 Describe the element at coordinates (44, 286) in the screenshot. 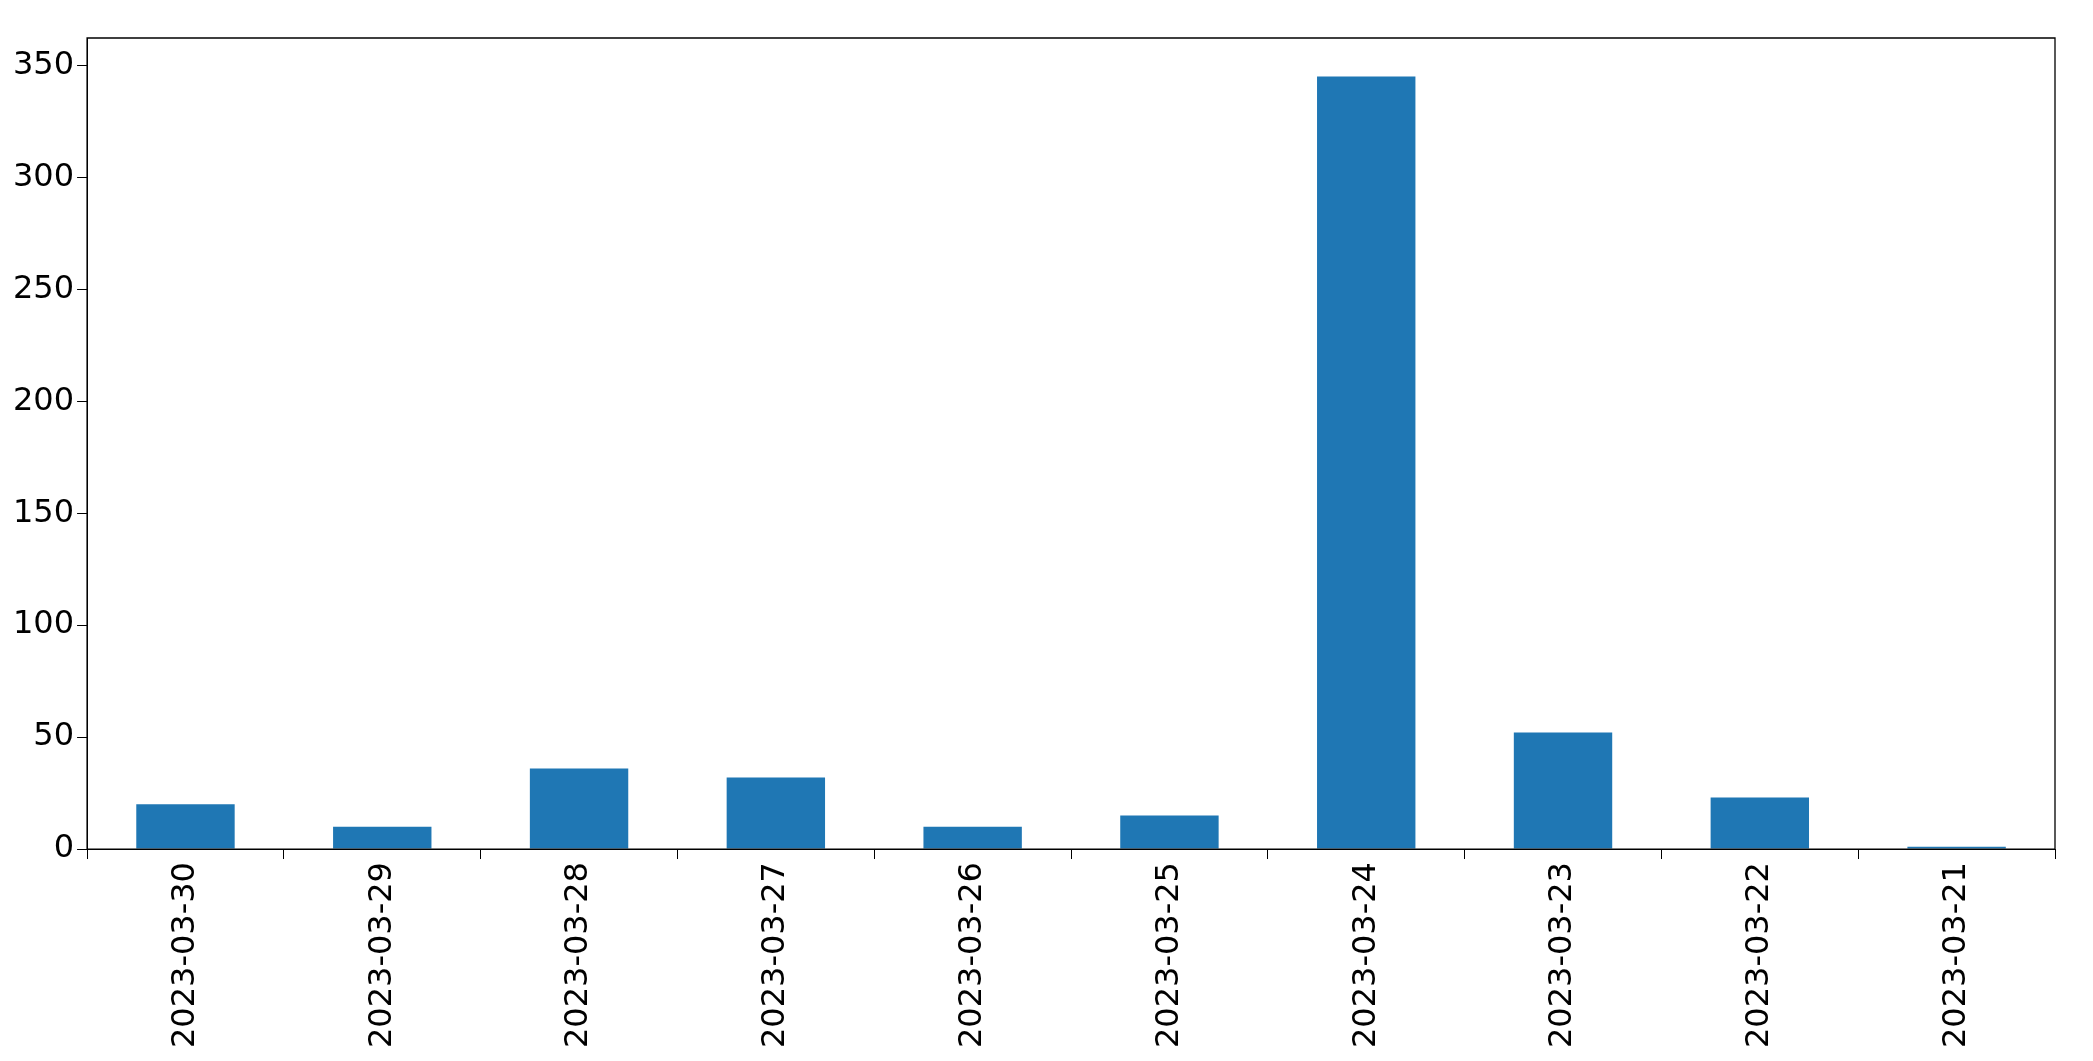

I see `y-tick-label: 250` at that location.